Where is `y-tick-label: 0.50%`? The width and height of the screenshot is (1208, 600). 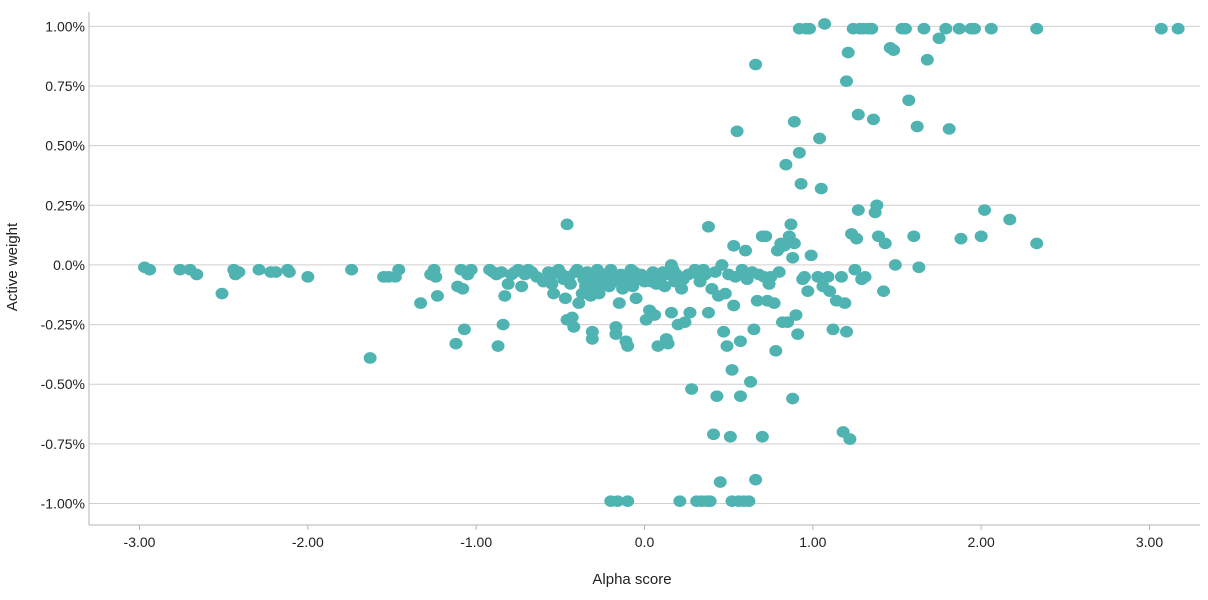 y-tick-label: 0.50% is located at coordinates (65, 146).